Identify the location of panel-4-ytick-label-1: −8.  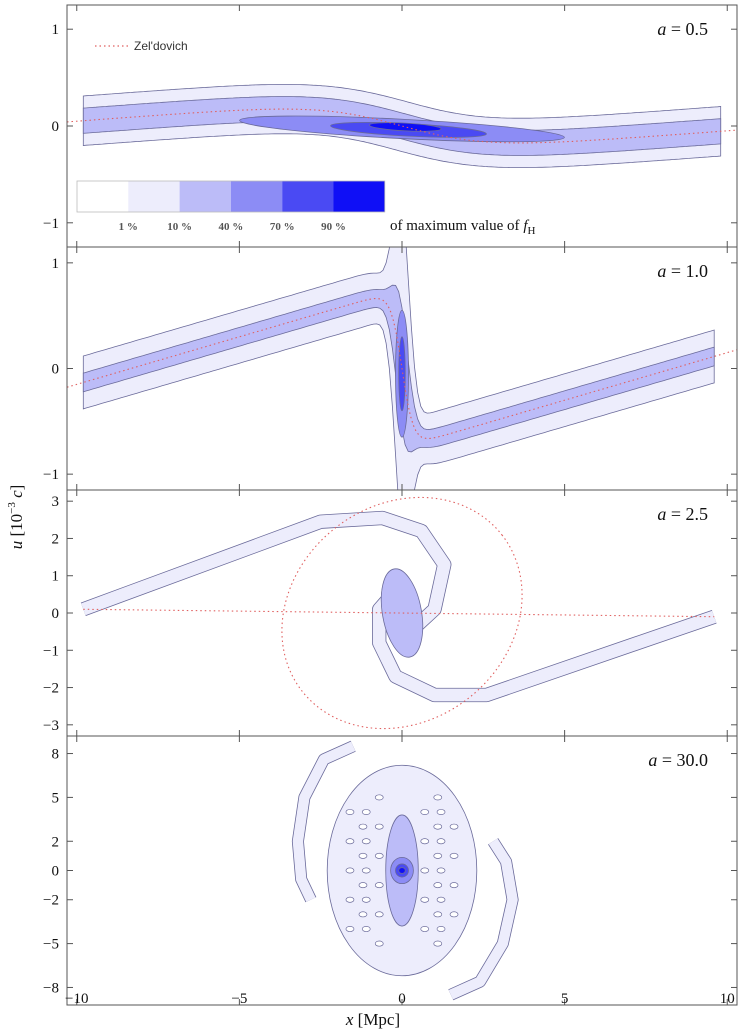
(51, 988).